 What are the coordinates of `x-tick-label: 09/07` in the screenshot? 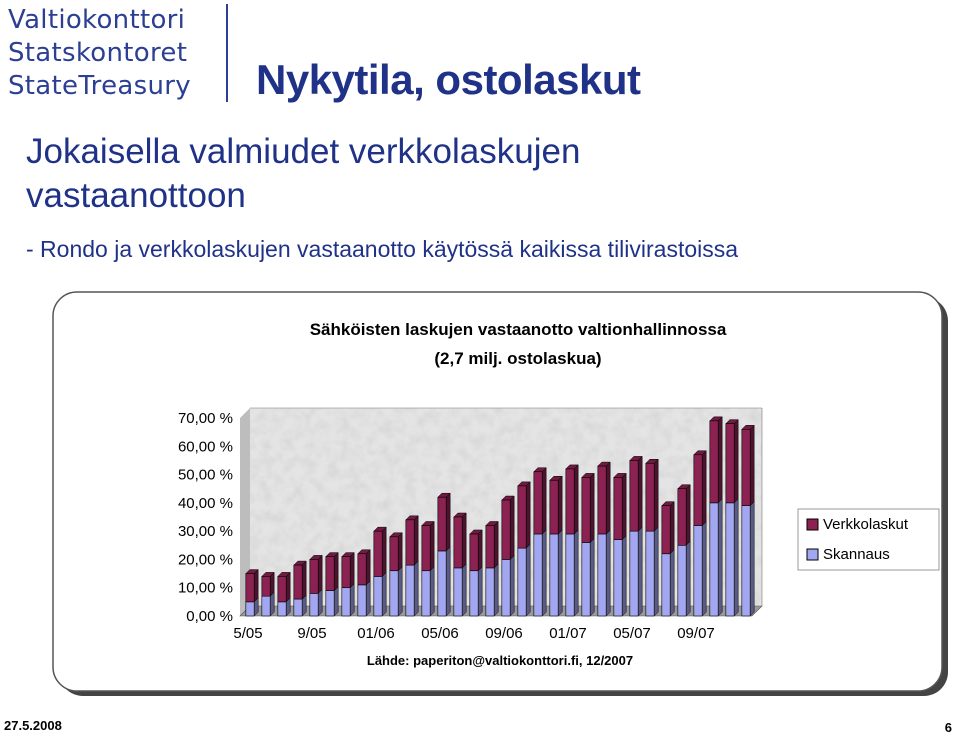 It's located at (696, 633).